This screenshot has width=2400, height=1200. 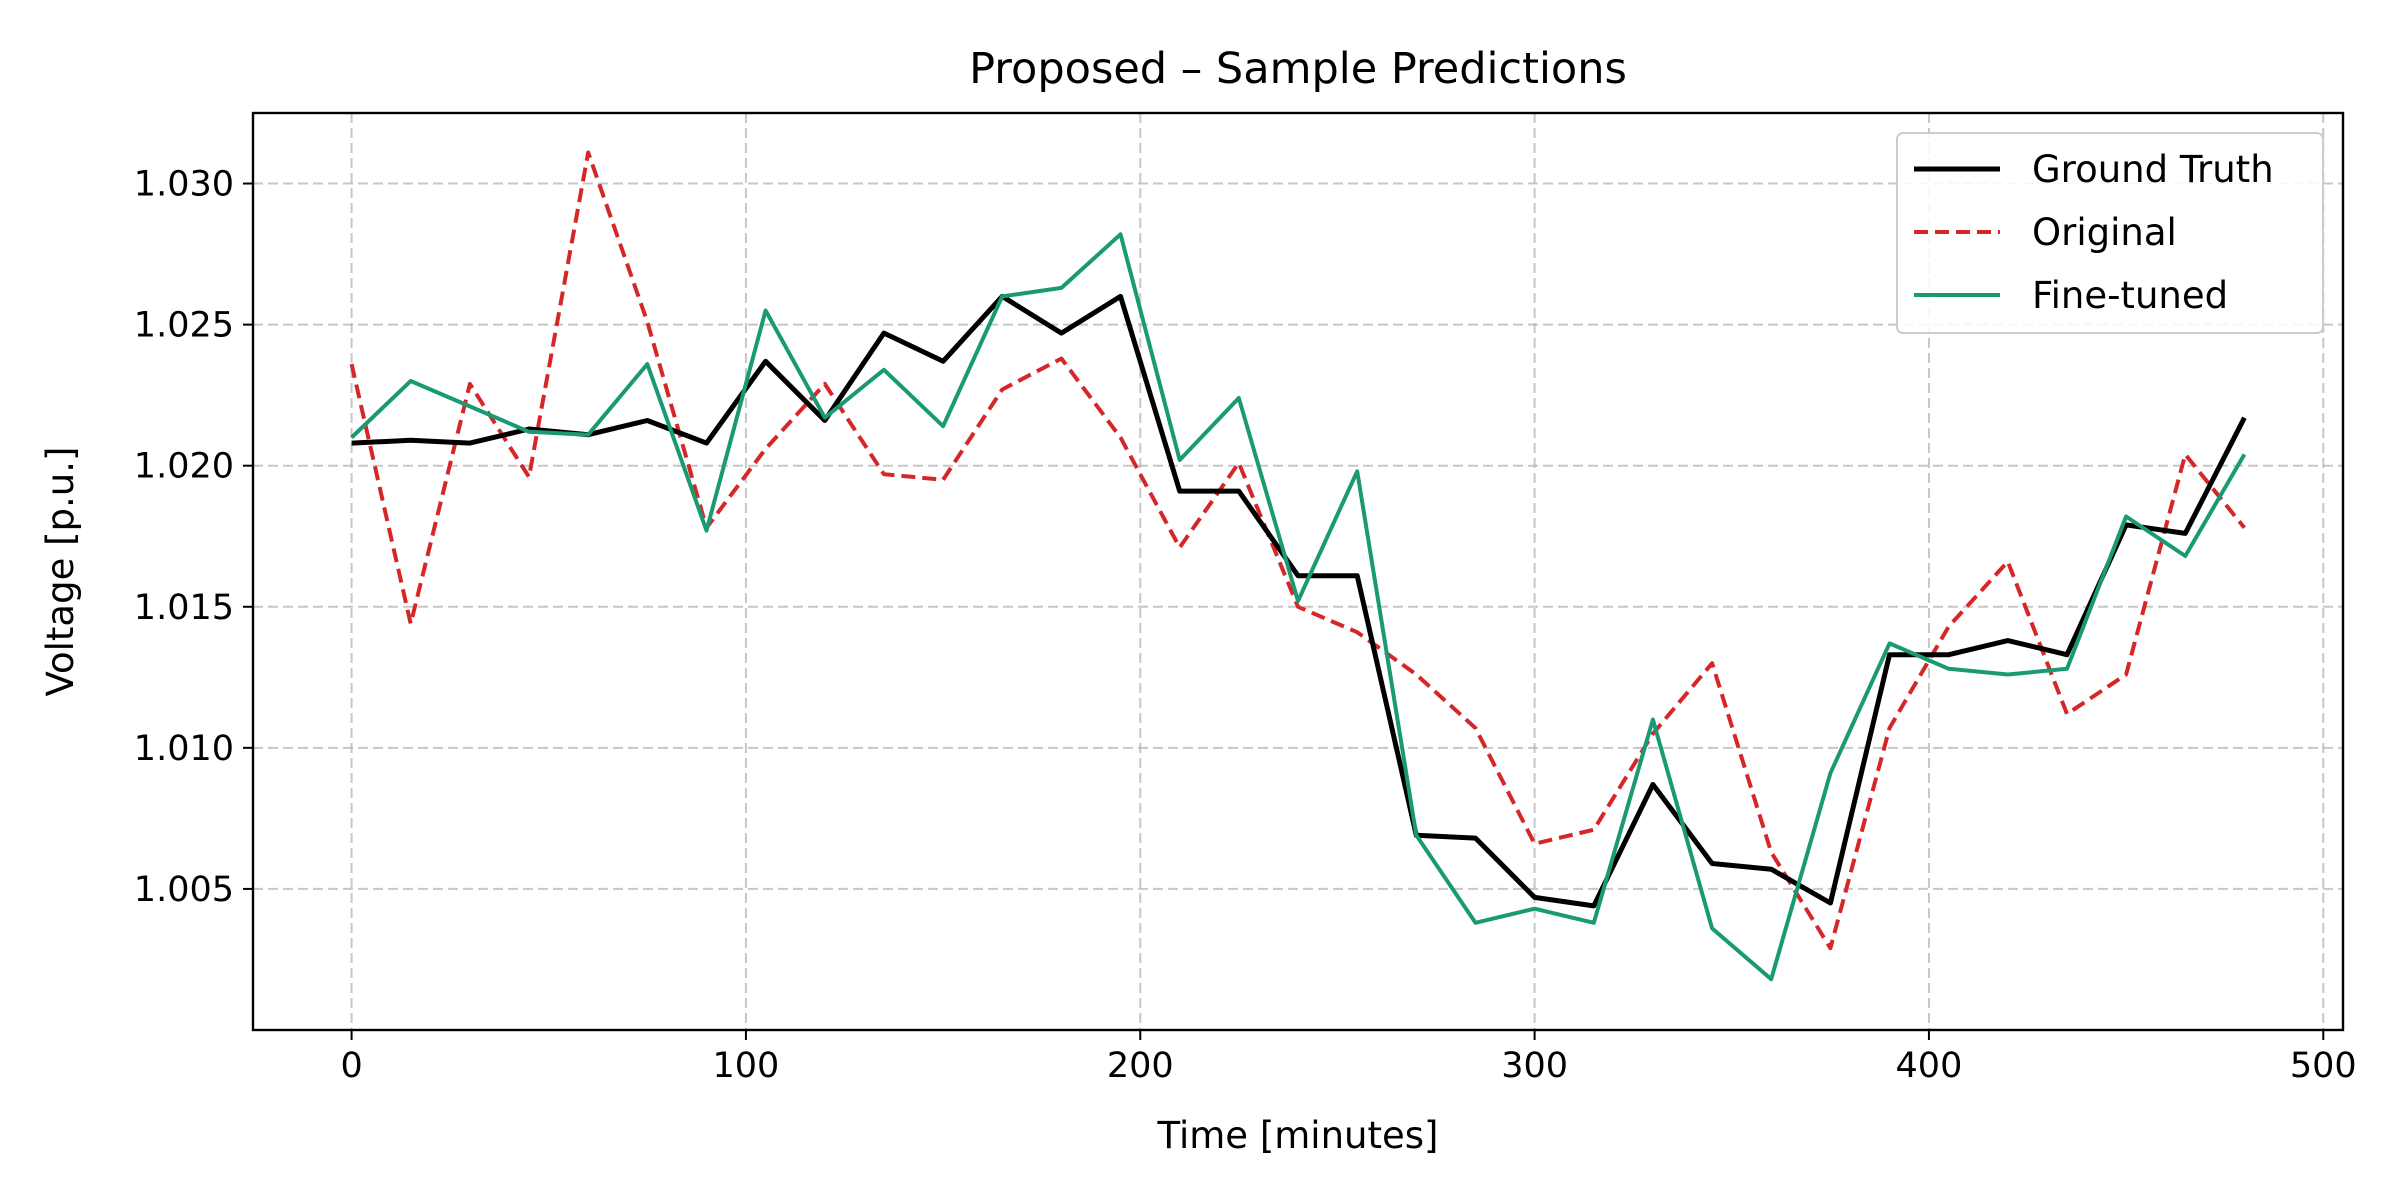 What do you see at coordinates (2323, 1066) in the screenshot?
I see `x-tick-label: 500` at bounding box center [2323, 1066].